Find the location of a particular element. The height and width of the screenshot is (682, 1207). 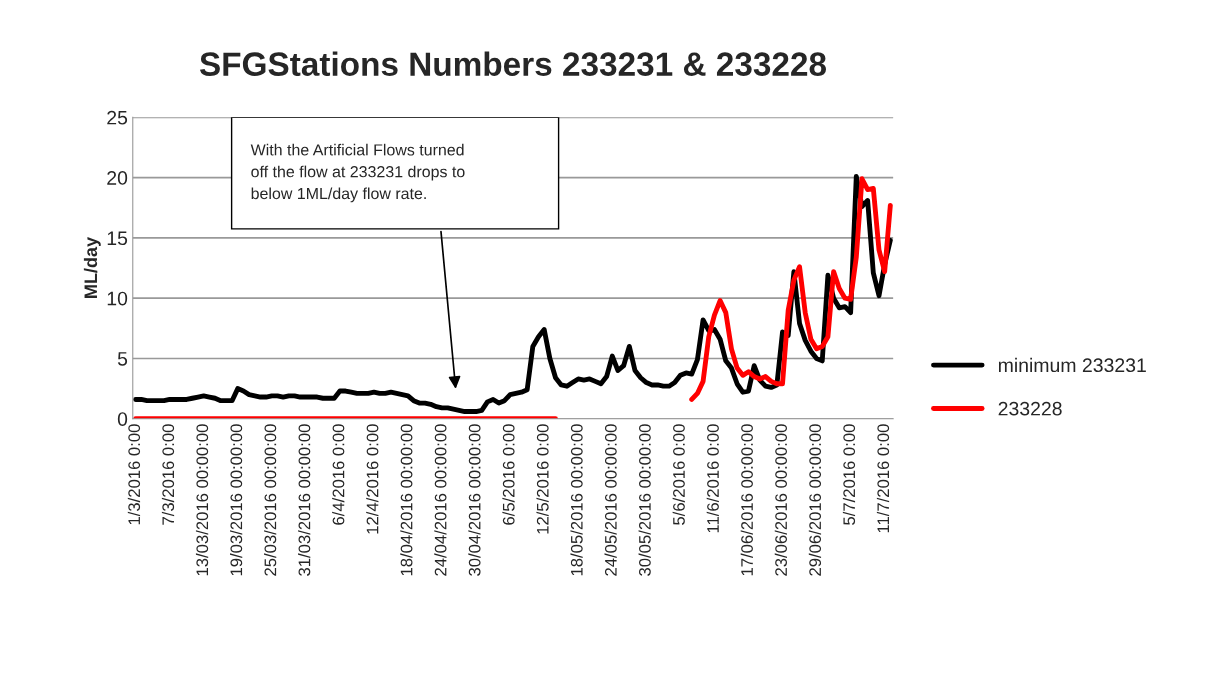

y-tick-label: 0 is located at coordinates (122, 419).